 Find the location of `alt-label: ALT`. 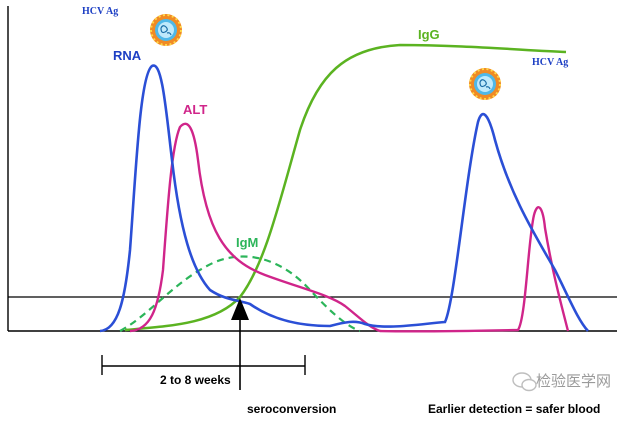

alt-label: ALT is located at coordinates (195, 109).